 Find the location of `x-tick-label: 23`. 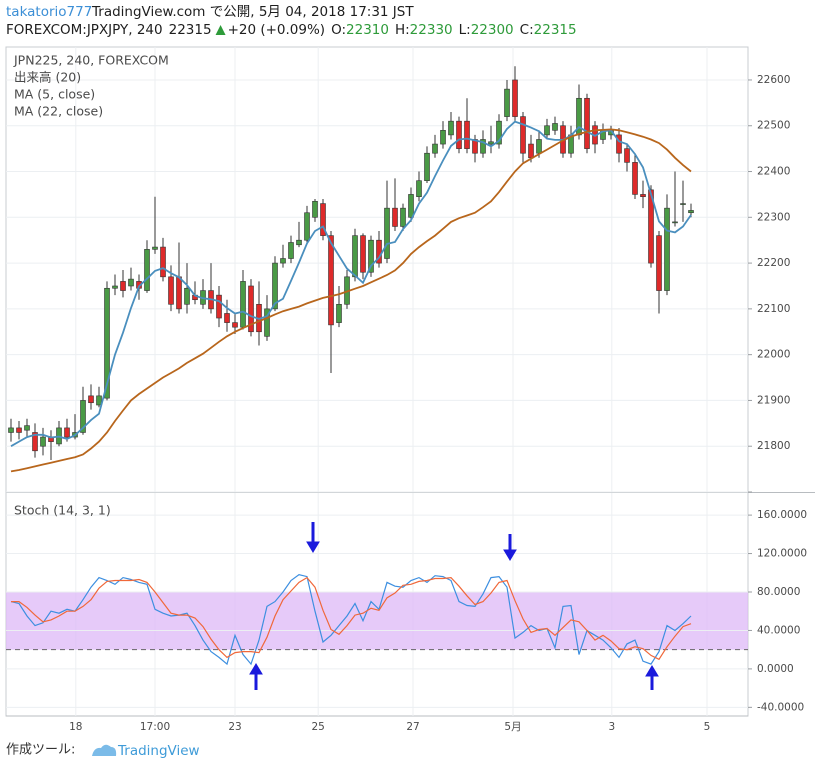

x-tick-label: 23 is located at coordinates (234, 727).